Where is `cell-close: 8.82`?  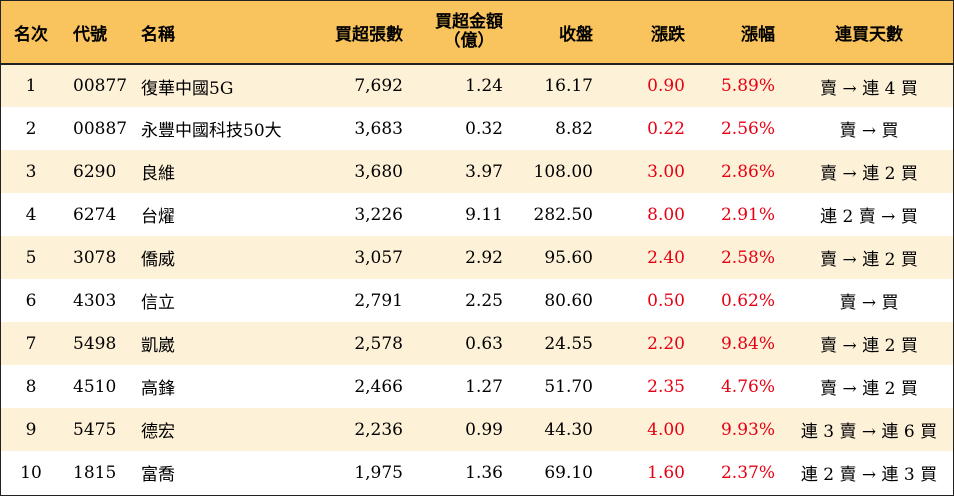 cell-close: 8.82 is located at coordinates (574, 128).